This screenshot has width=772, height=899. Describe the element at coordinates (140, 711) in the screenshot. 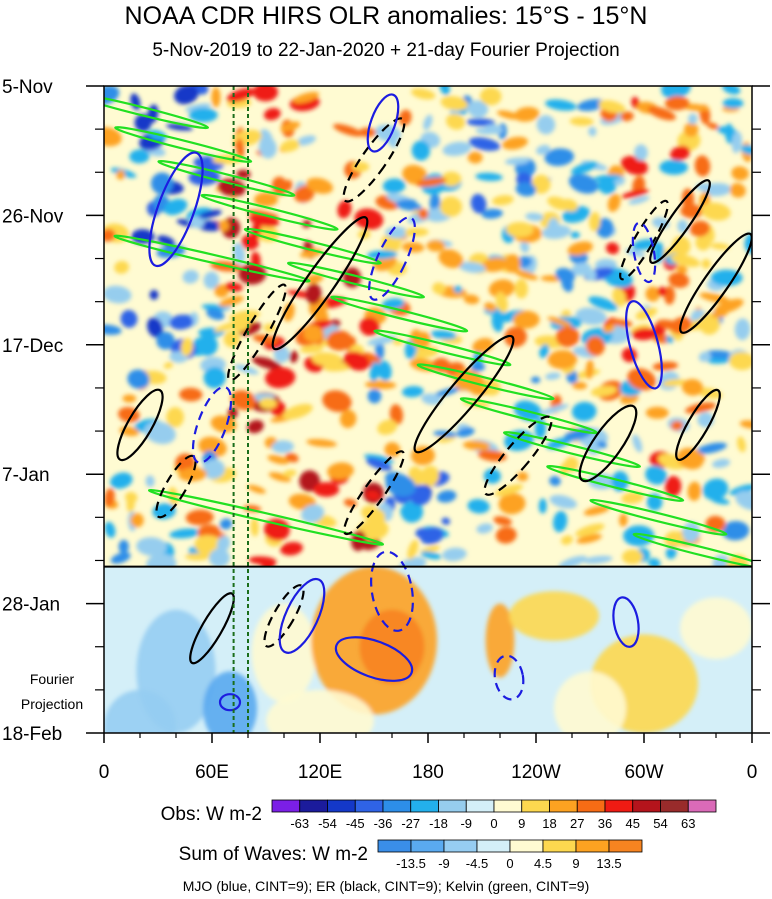

I see `projection-cell` at that location.